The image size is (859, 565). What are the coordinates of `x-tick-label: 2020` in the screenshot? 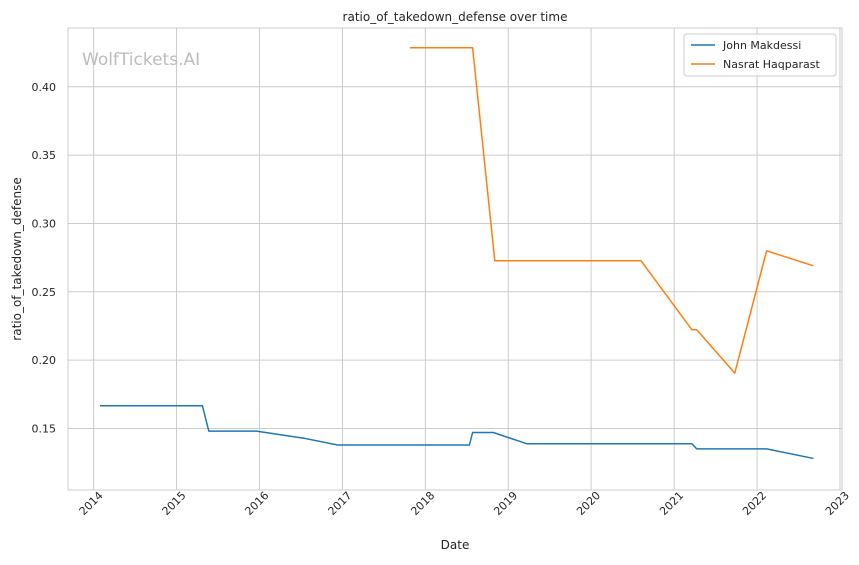 It's located at (588, 503).